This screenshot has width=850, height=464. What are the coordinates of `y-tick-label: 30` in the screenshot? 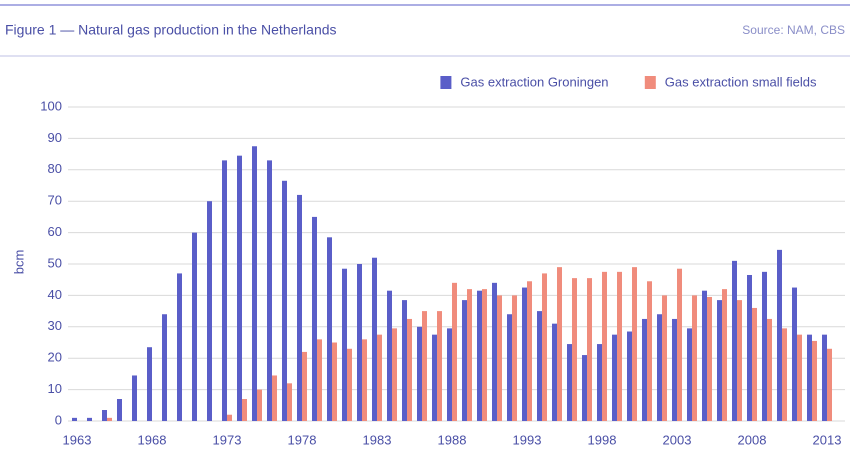 It's located at (55, 325).